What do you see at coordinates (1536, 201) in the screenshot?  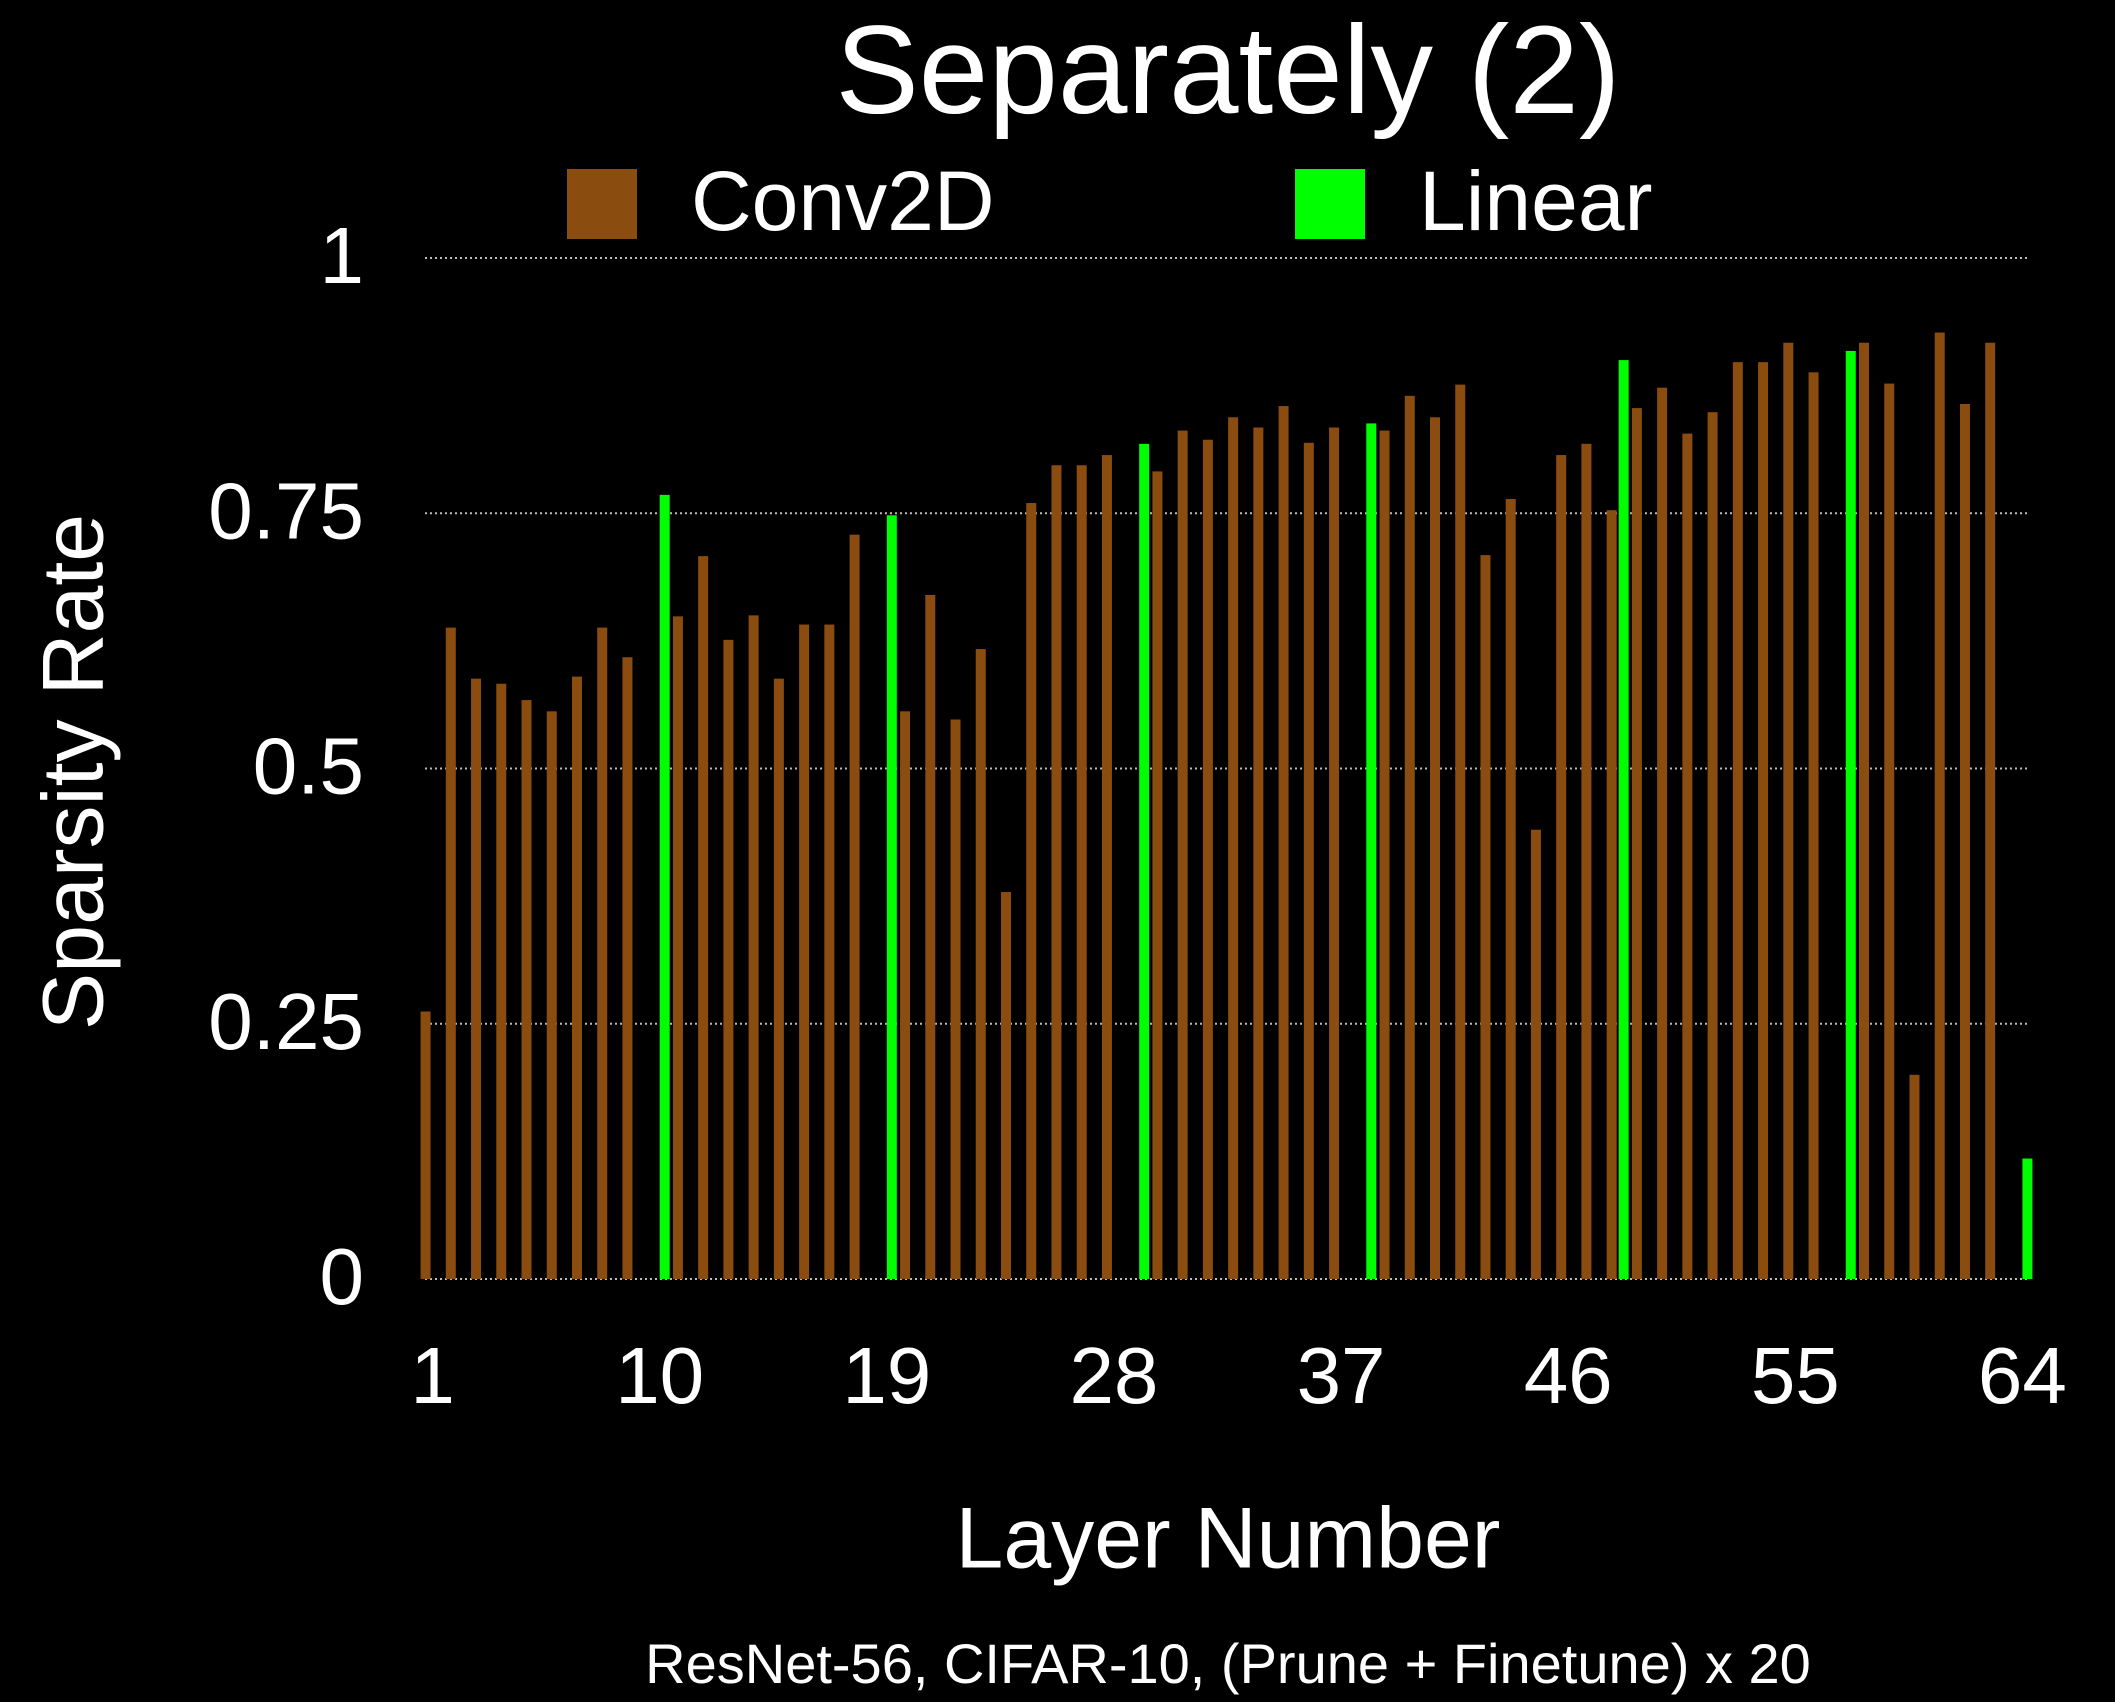 I see `legend-label: Linear` at bounding box center [1536, 201].